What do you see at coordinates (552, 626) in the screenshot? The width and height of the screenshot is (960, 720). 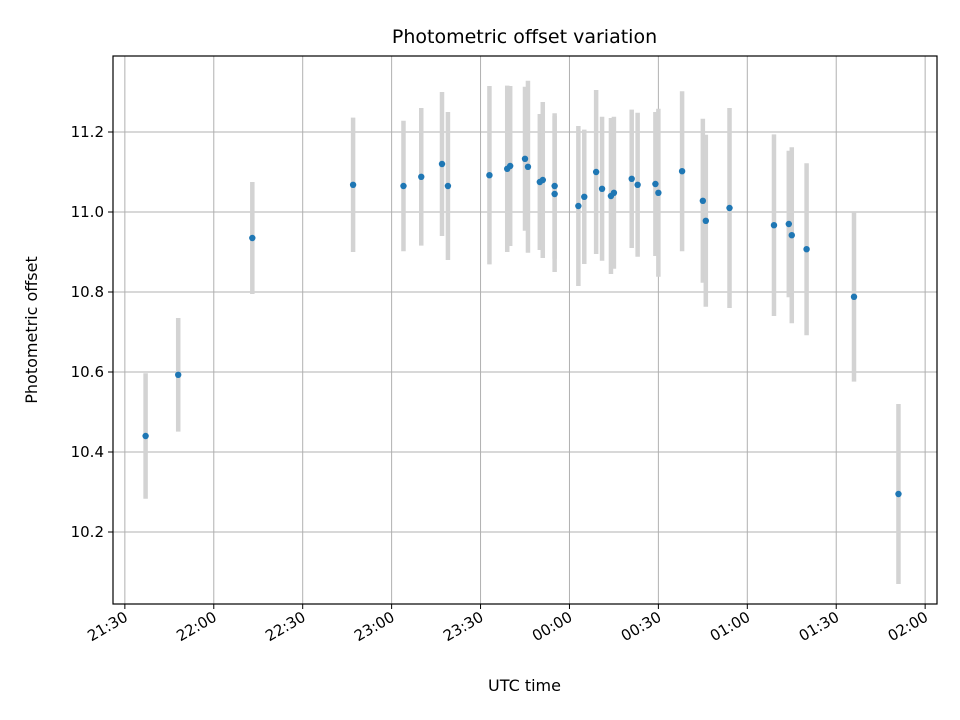 I see `x-tick-label: 00:00` at bounding box center [552, 626].